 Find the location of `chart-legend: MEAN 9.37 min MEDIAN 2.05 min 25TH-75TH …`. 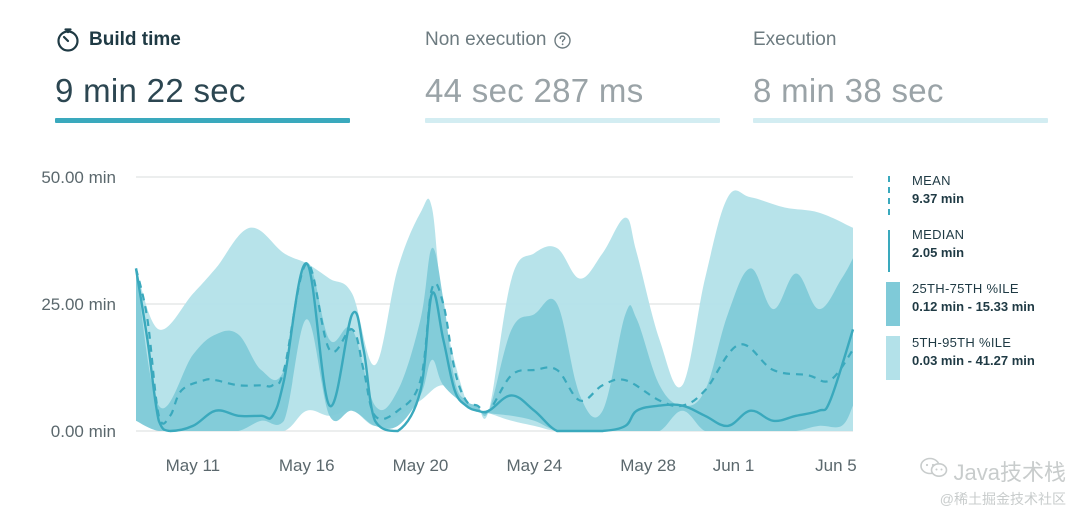

chart-legend: MEAN 9.37 min MEDIAN 2.05 min 25TH-75TH … is located at coordinates (981, 280).